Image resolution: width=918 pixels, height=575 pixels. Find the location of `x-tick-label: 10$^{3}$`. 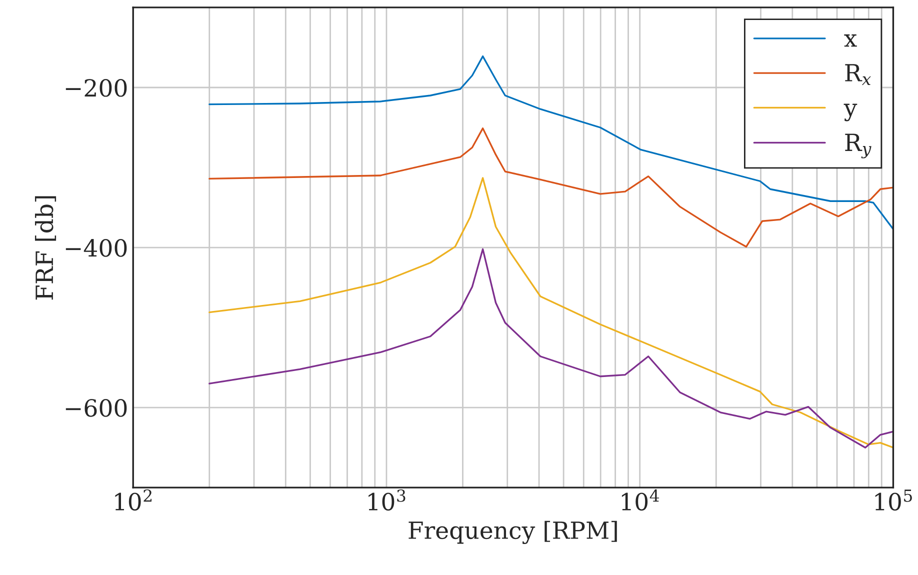

x-tick-label: 10$^{3}$ is located at coordinates (387, 500).